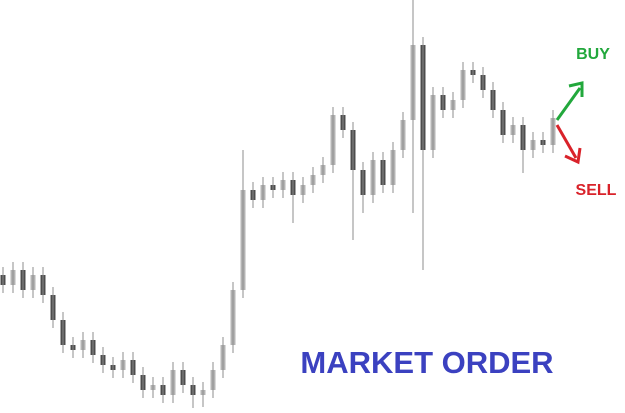 The width and height of the screenshot is (625, 413). Describe the element at coordinates (569, 101) in the screenshot. I see `buy-arrow` at that location.